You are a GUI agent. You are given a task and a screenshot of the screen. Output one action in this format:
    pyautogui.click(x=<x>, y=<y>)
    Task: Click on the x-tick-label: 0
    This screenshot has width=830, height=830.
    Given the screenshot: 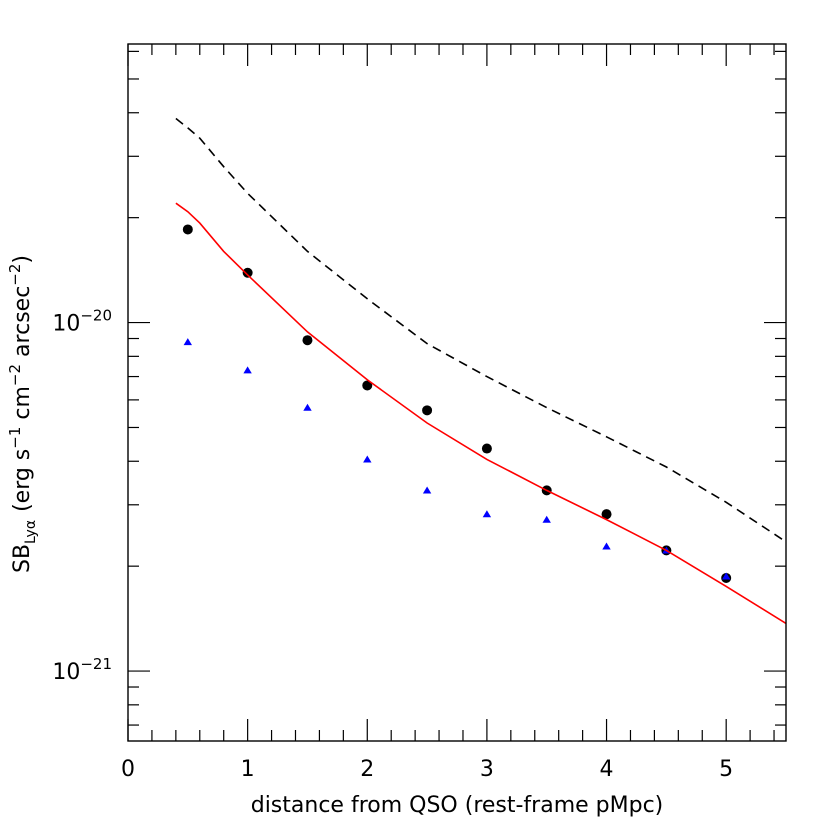 What is the action you would take?
    pyautogui.click(x=128, y=769)
    